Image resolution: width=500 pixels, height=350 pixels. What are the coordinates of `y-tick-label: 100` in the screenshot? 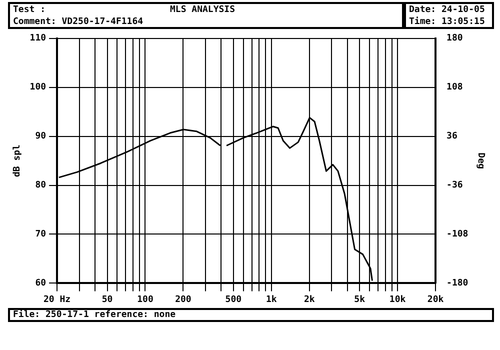 It's located at (38, 87).